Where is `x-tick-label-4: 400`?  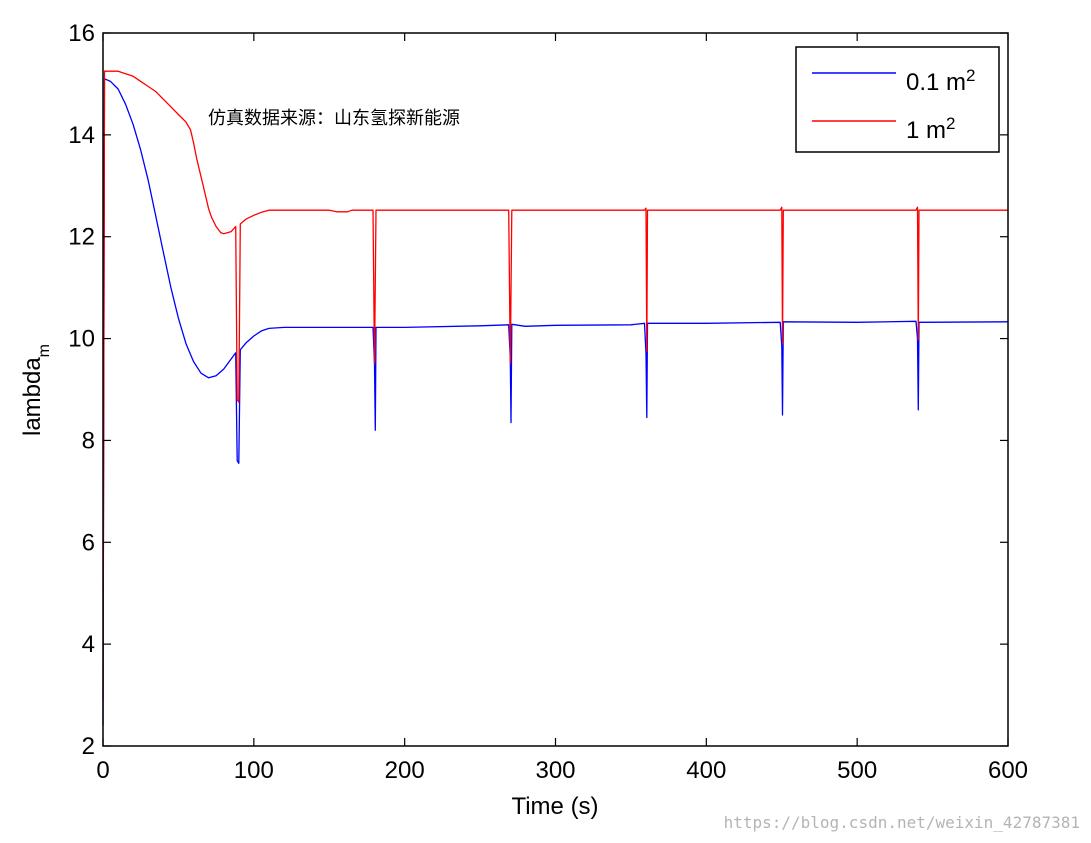
x-tick-label-4: 400 is located at coordinates (706, 770).